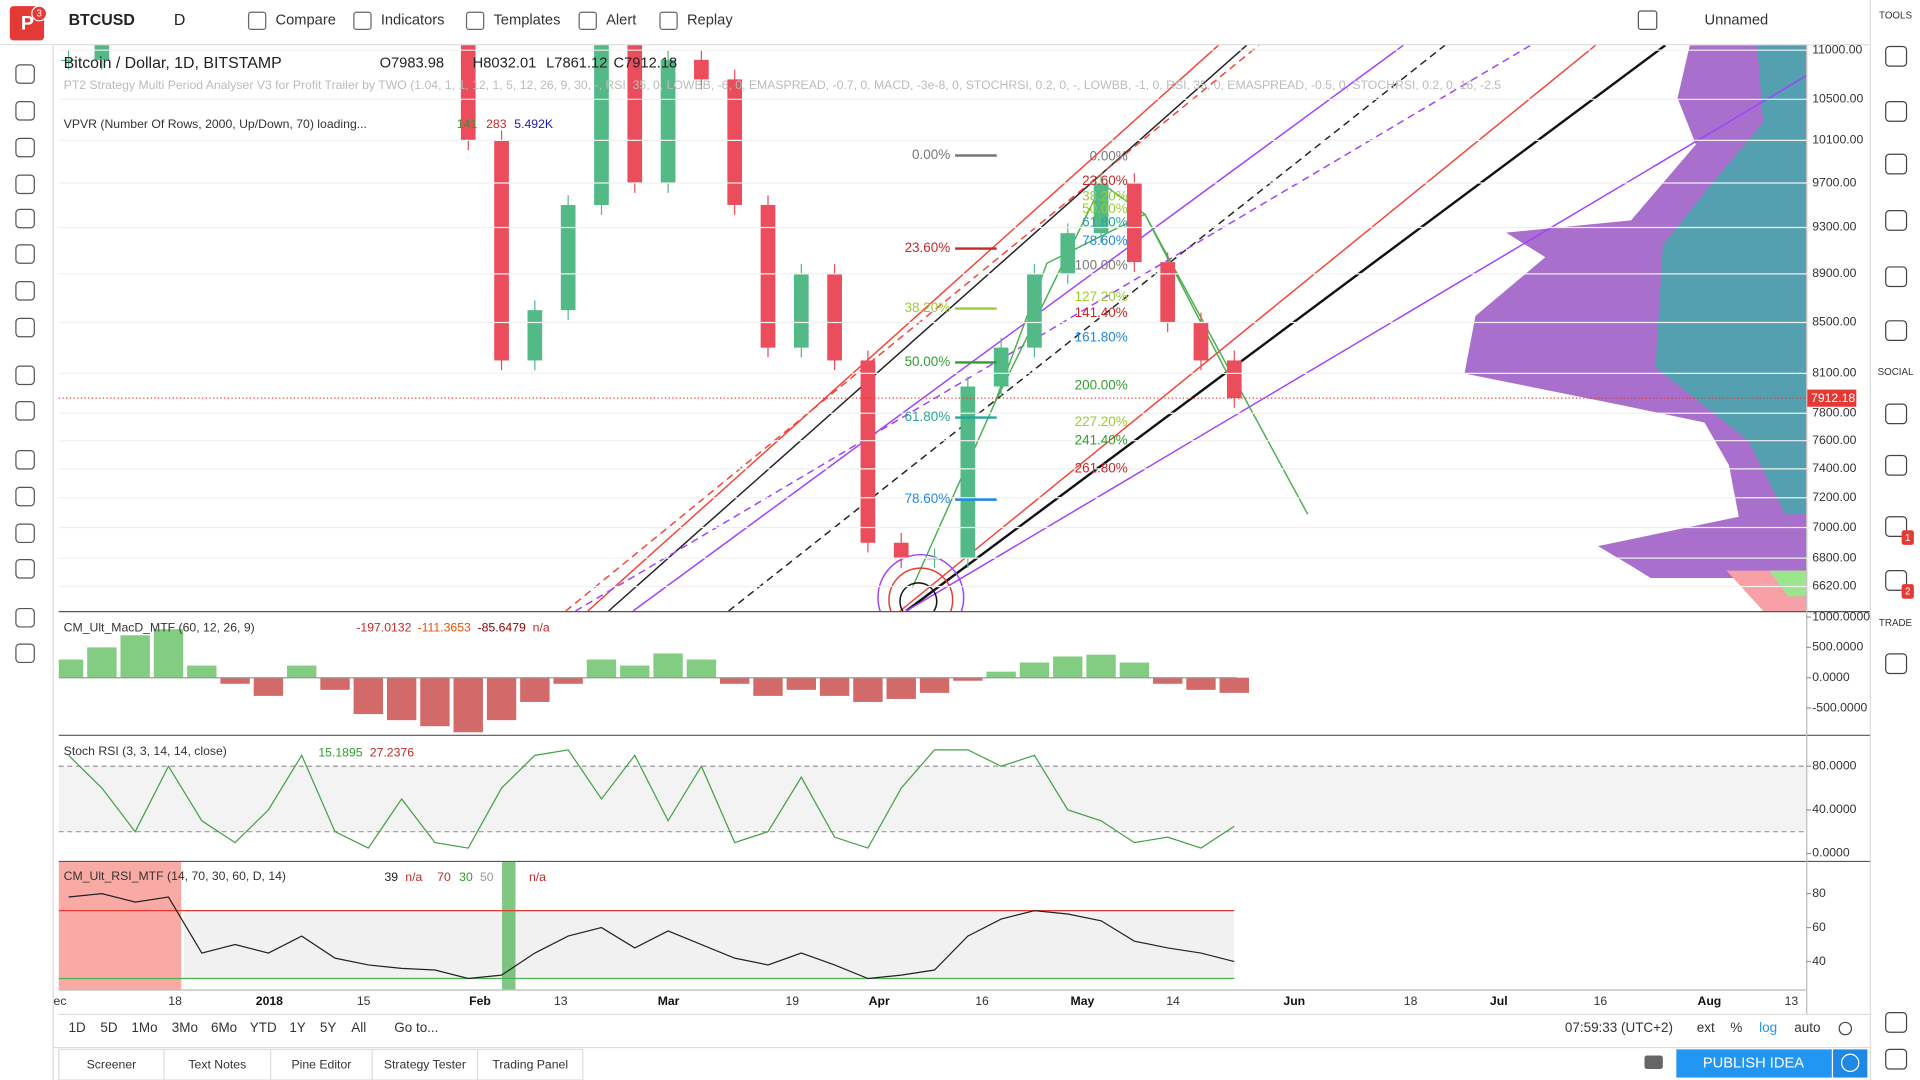  I want to click on rsi-value: 50, so click(487, 877).